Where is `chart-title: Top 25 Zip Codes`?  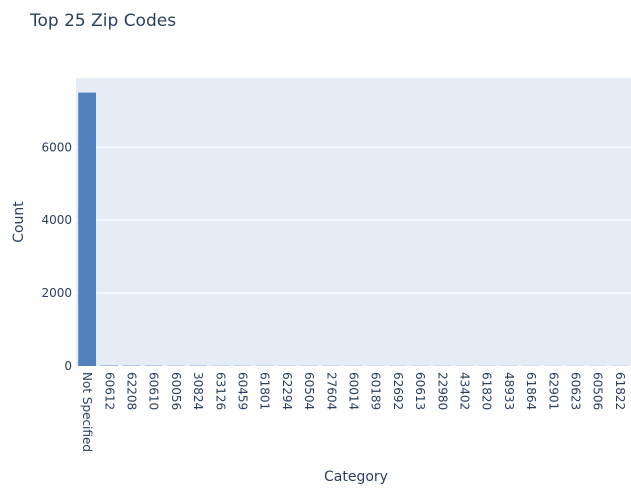
chart-title: Top 25 Zip Codes is located at coordinates (102, 21).